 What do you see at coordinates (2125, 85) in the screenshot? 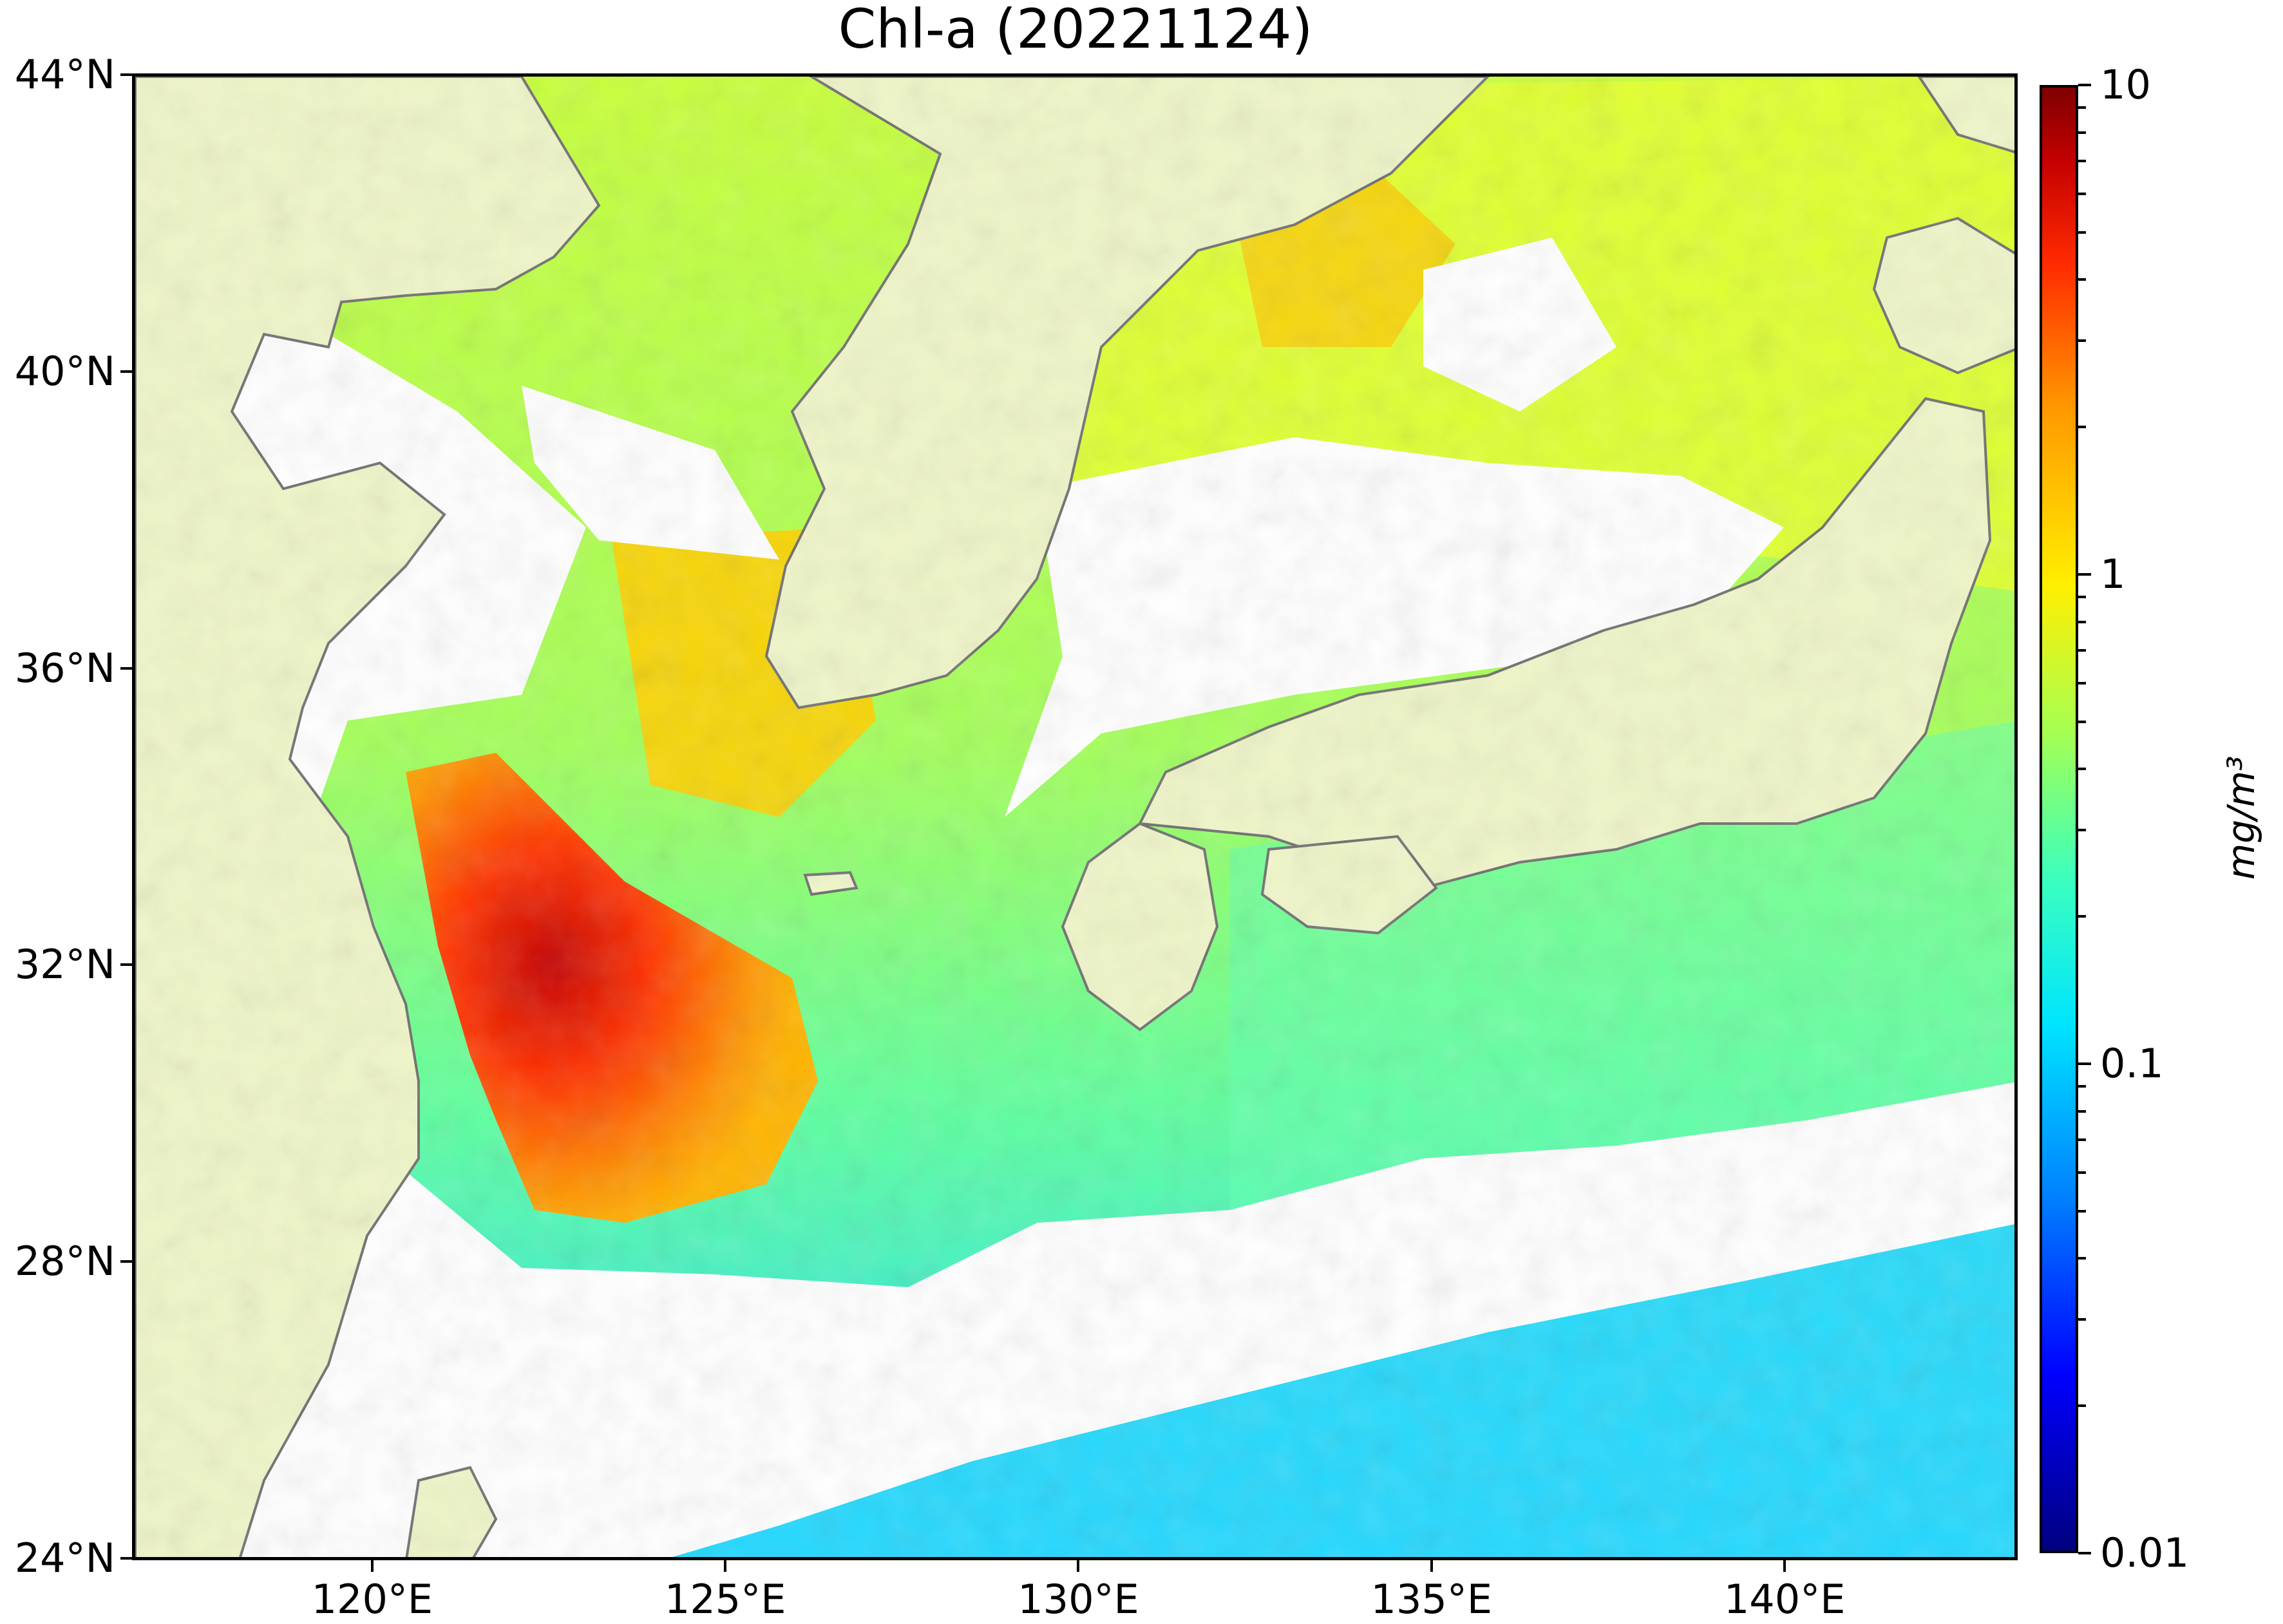
I see `colorbar-tick-label: 10` at bounding box center [2125, 85].